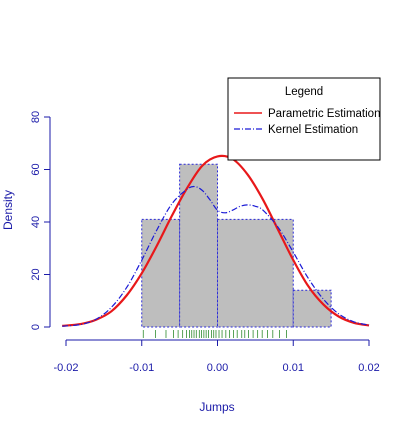 The height and width of the screenshot is (436, 409). I want to click on legend-box, so click(304, 119).